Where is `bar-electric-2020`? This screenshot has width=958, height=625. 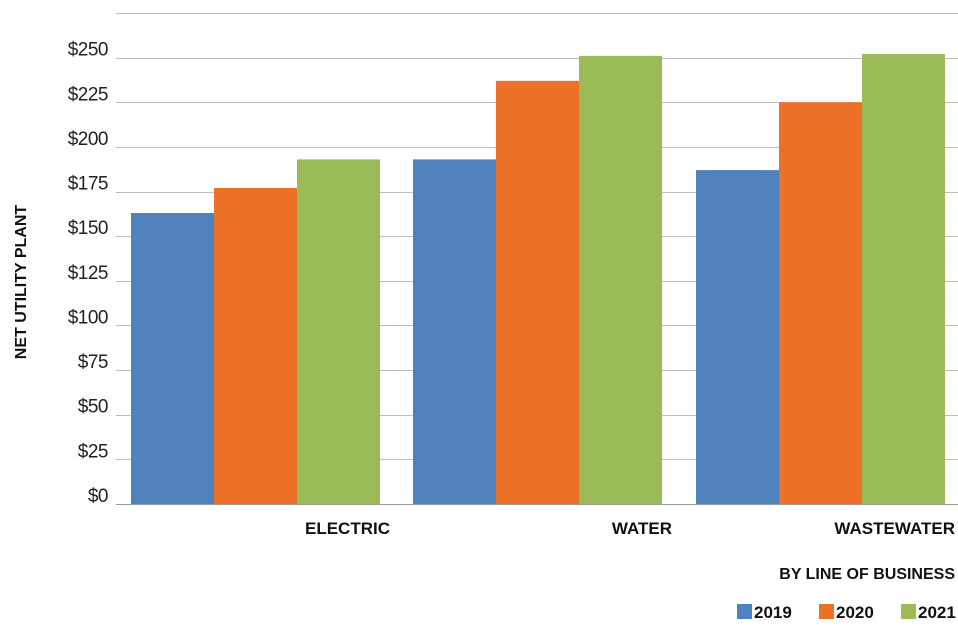
bar-electric-2020 is located at coordinates (255, 345).